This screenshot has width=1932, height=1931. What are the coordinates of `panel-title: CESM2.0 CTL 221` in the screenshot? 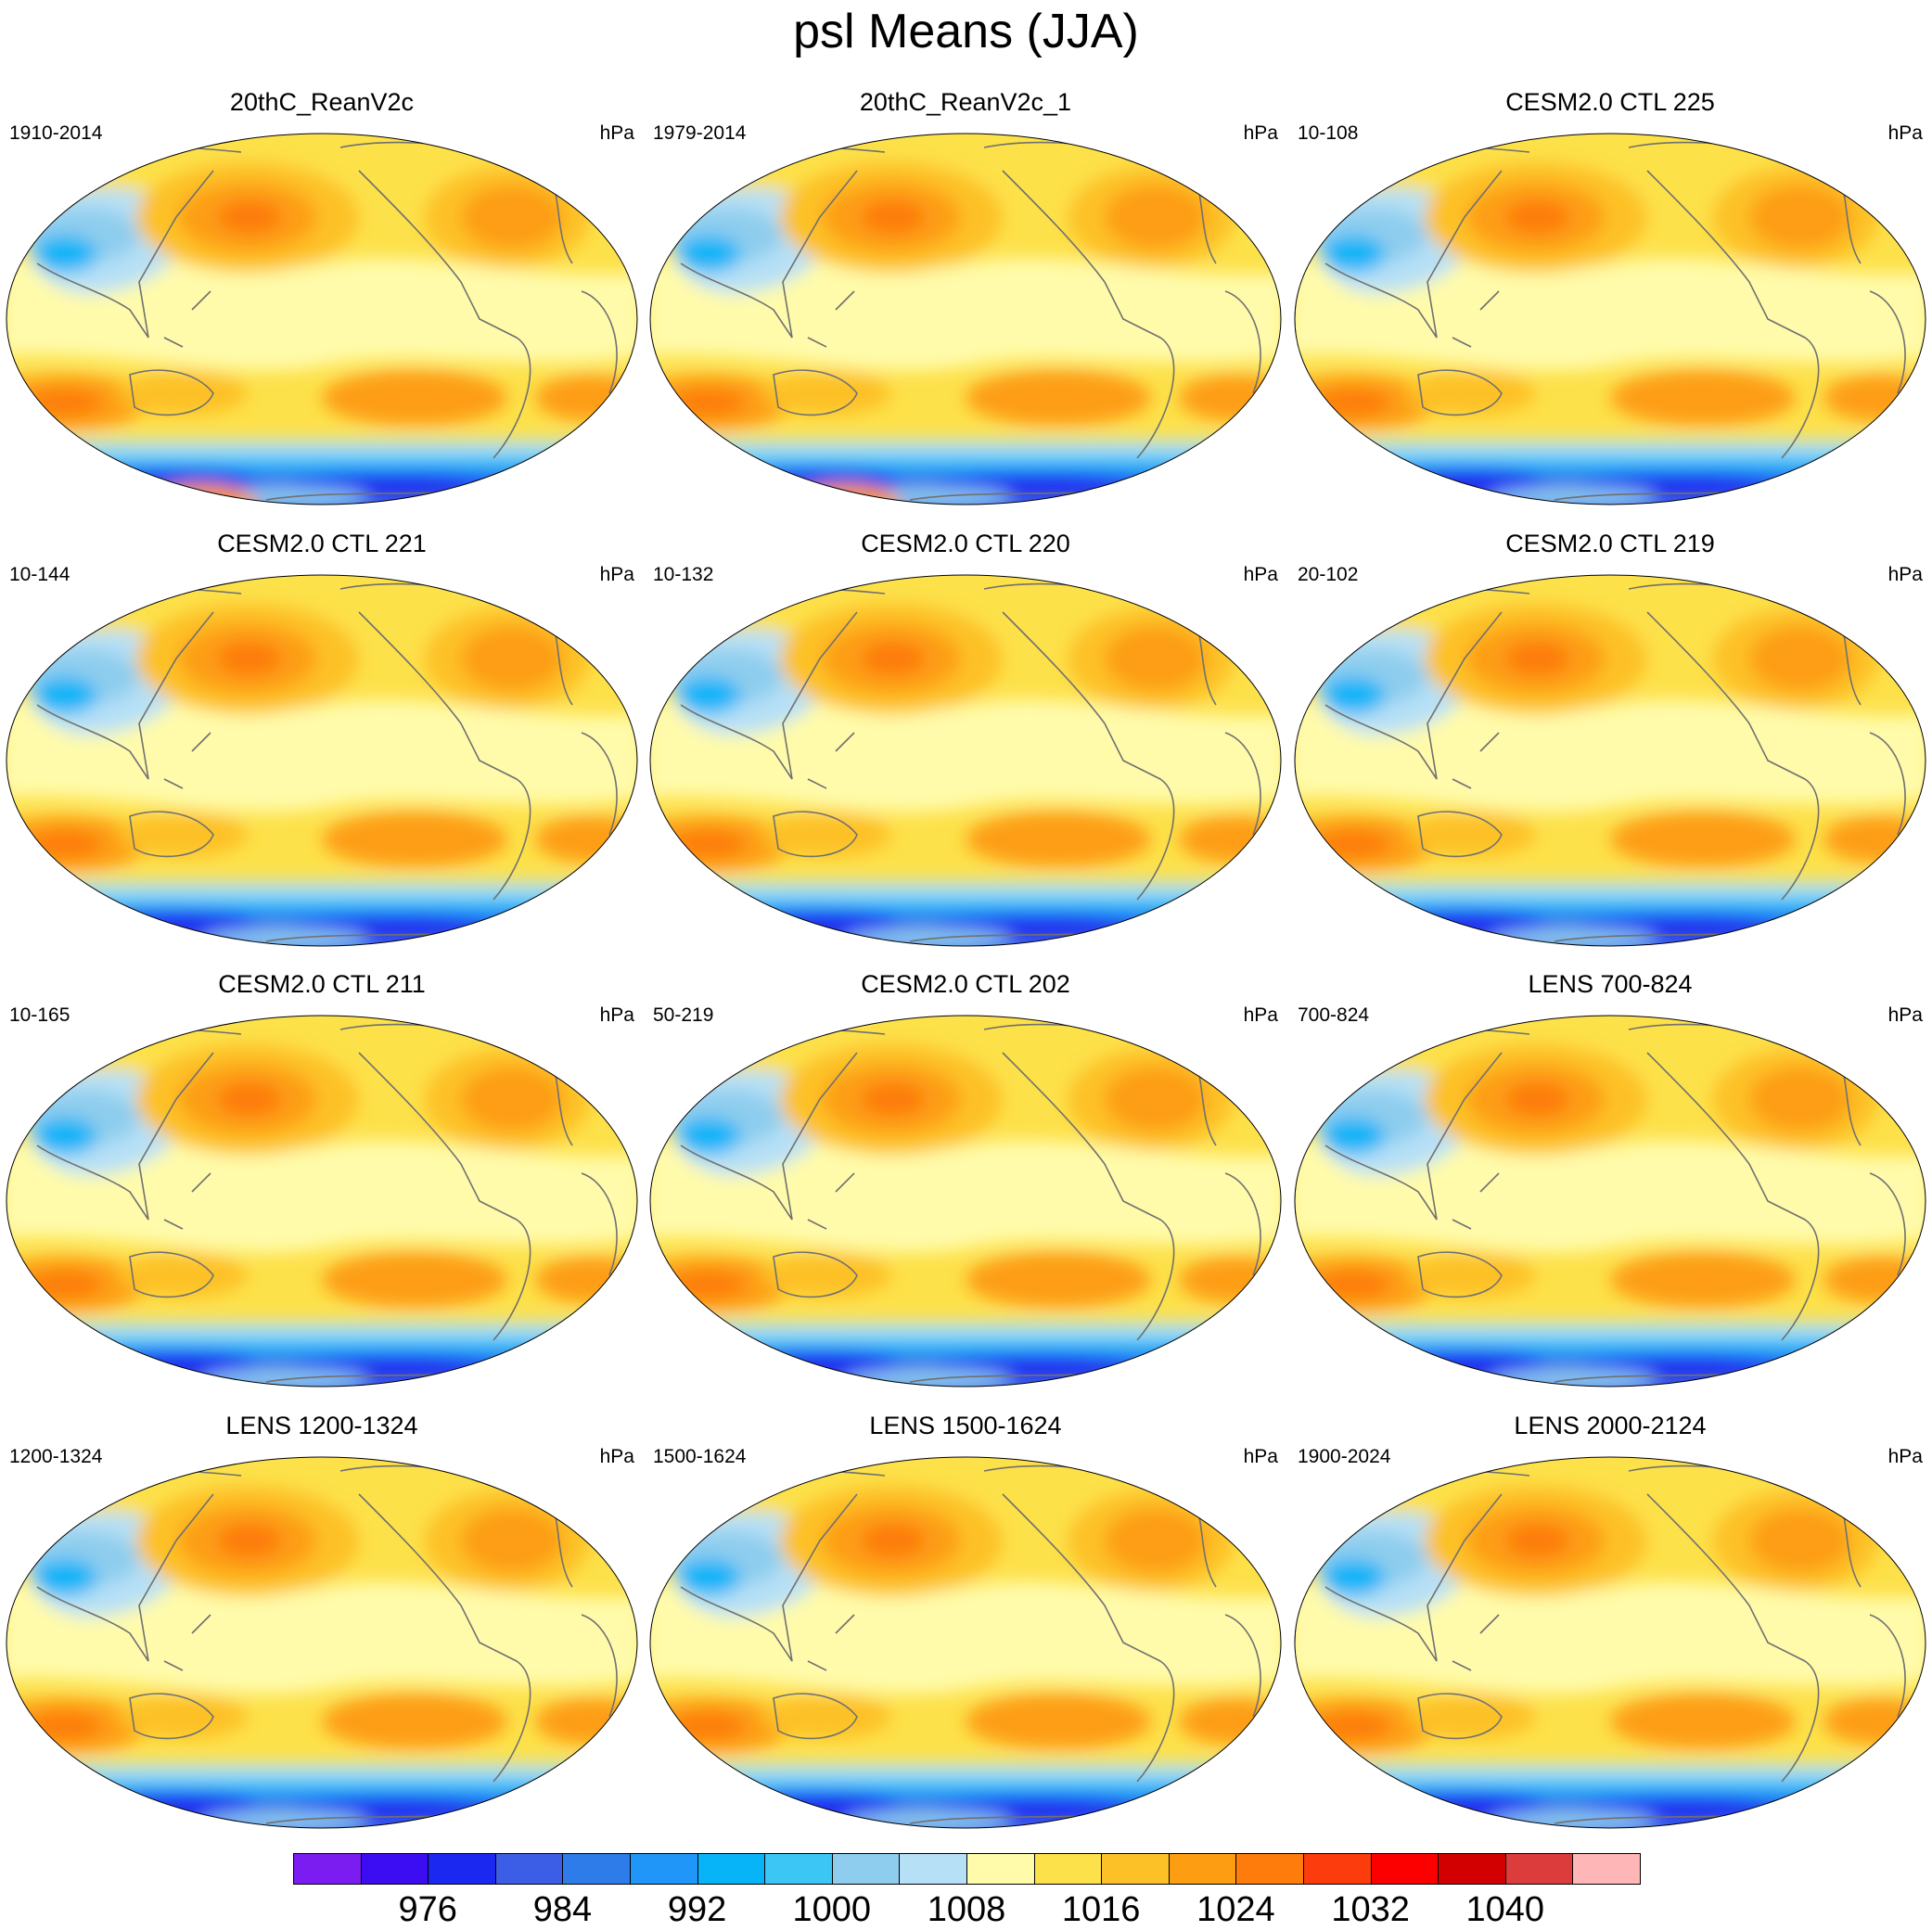 It's located at (322, 543).